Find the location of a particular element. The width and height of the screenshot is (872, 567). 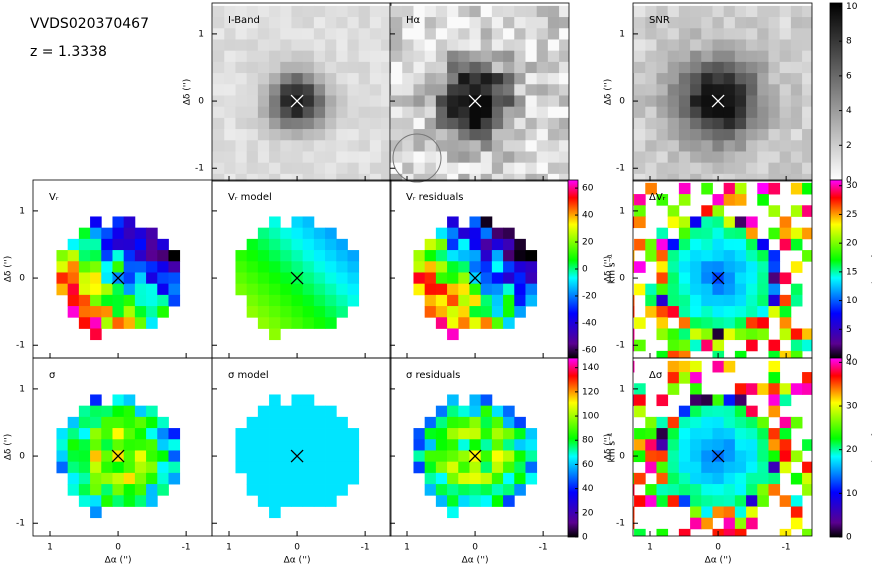

y-tick-label: -1 is located at coordinates (20, 346).